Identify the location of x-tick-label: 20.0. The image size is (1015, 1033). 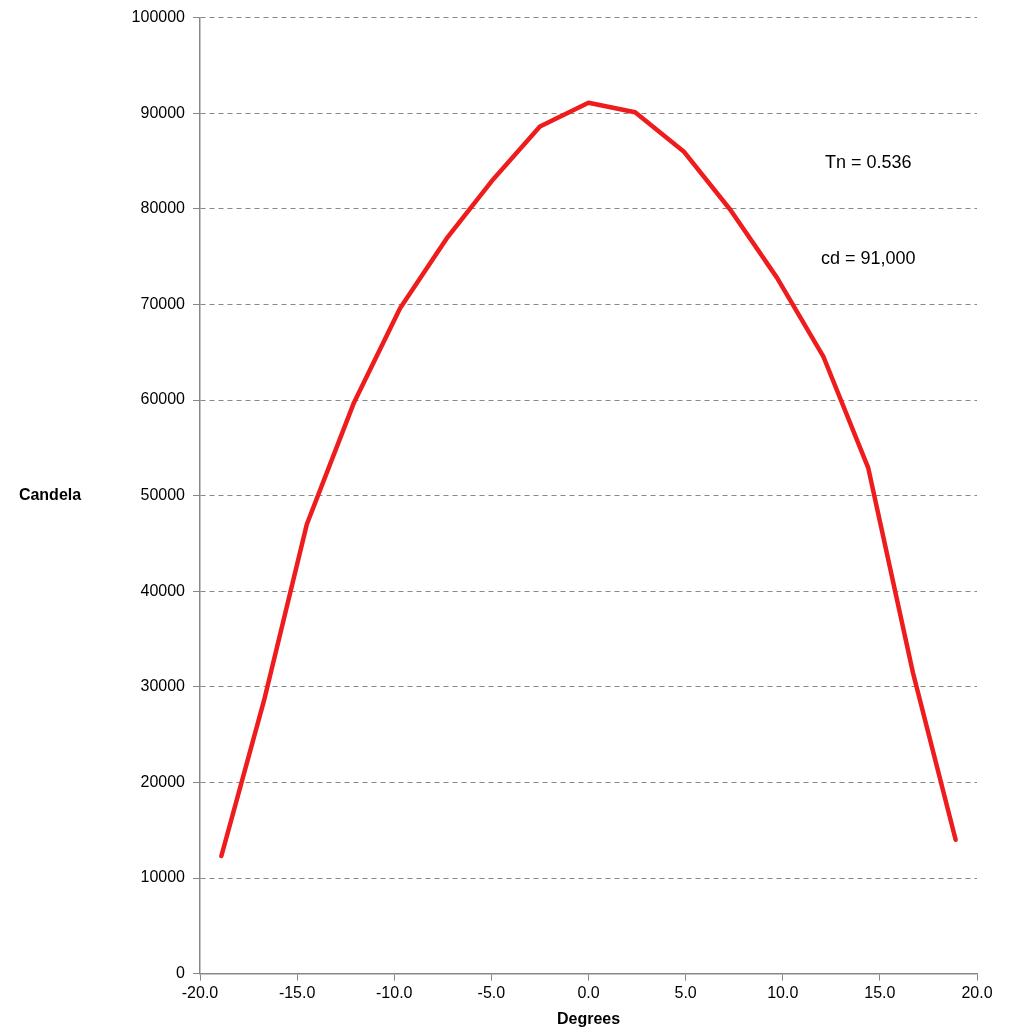
(977, 992).